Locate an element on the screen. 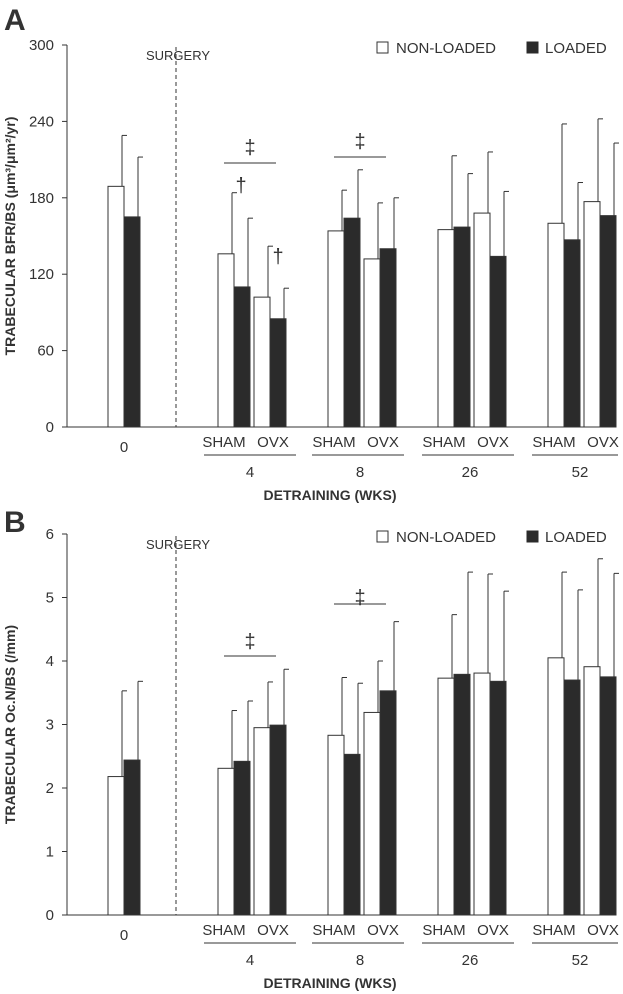 The image size is (623, 994). panel-b-legend-label-loaded: LOADED is located at coordinates (576, 537).